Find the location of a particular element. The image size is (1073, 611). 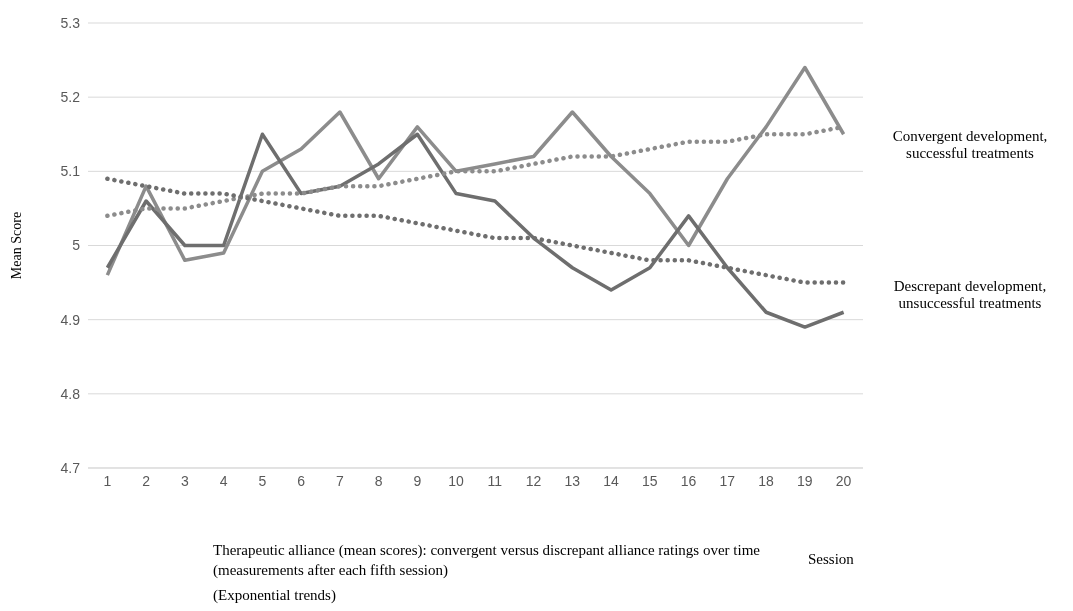

x-tick-label: 8 is located at coordinates (378, 480).